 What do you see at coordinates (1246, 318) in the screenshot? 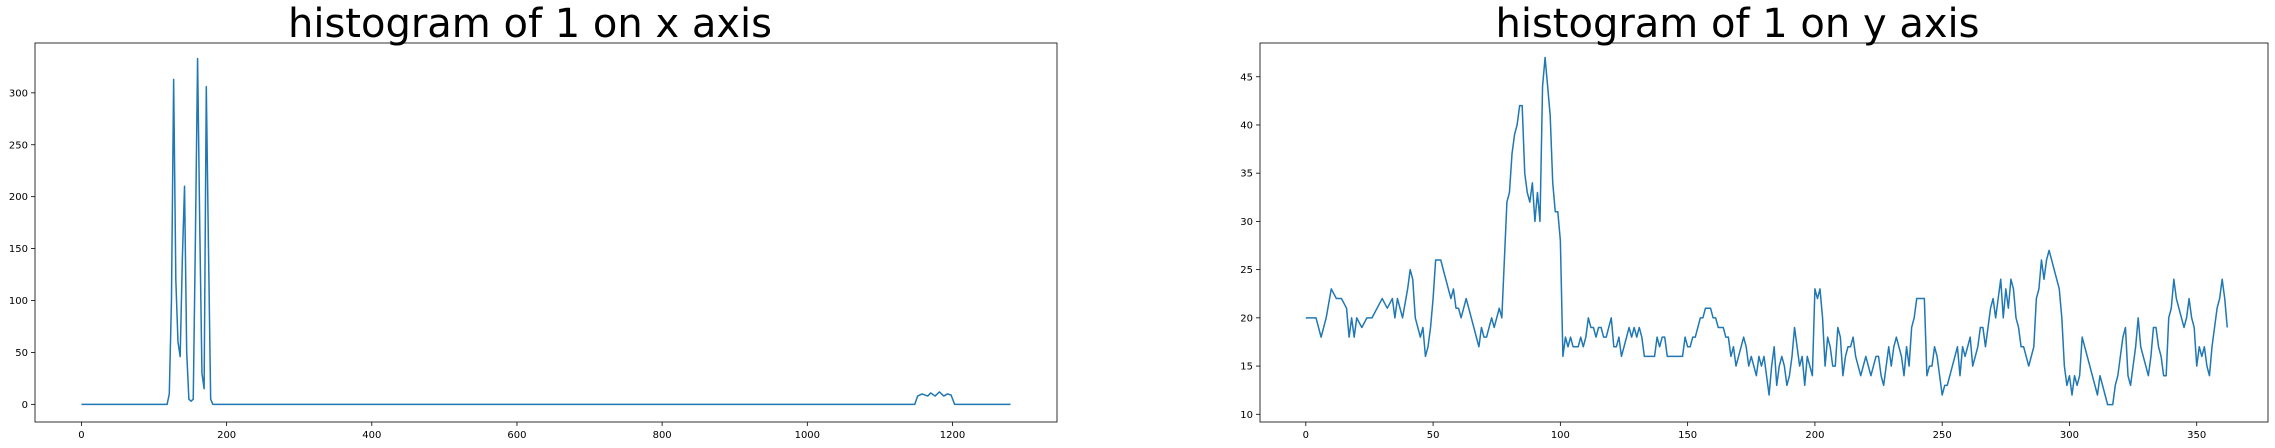
I see `y-tick-label: 20` at bounding box center [1246, 318].